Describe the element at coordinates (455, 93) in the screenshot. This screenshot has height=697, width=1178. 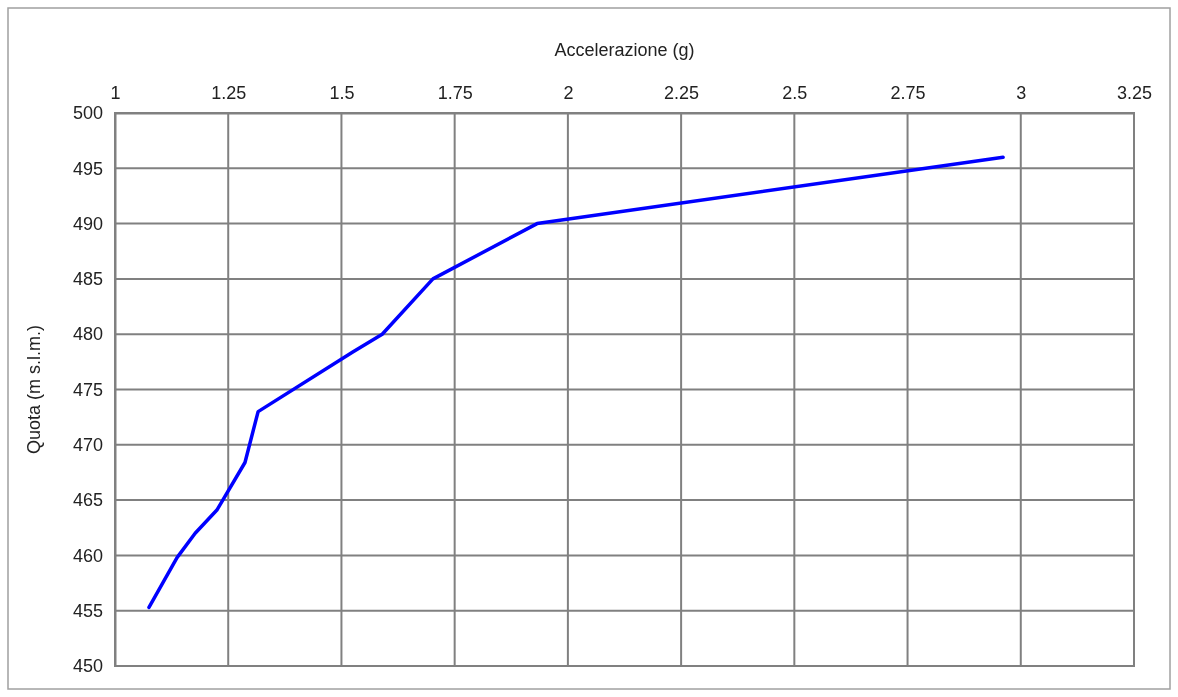
I see `x-tick-label: 1.75` at that location.